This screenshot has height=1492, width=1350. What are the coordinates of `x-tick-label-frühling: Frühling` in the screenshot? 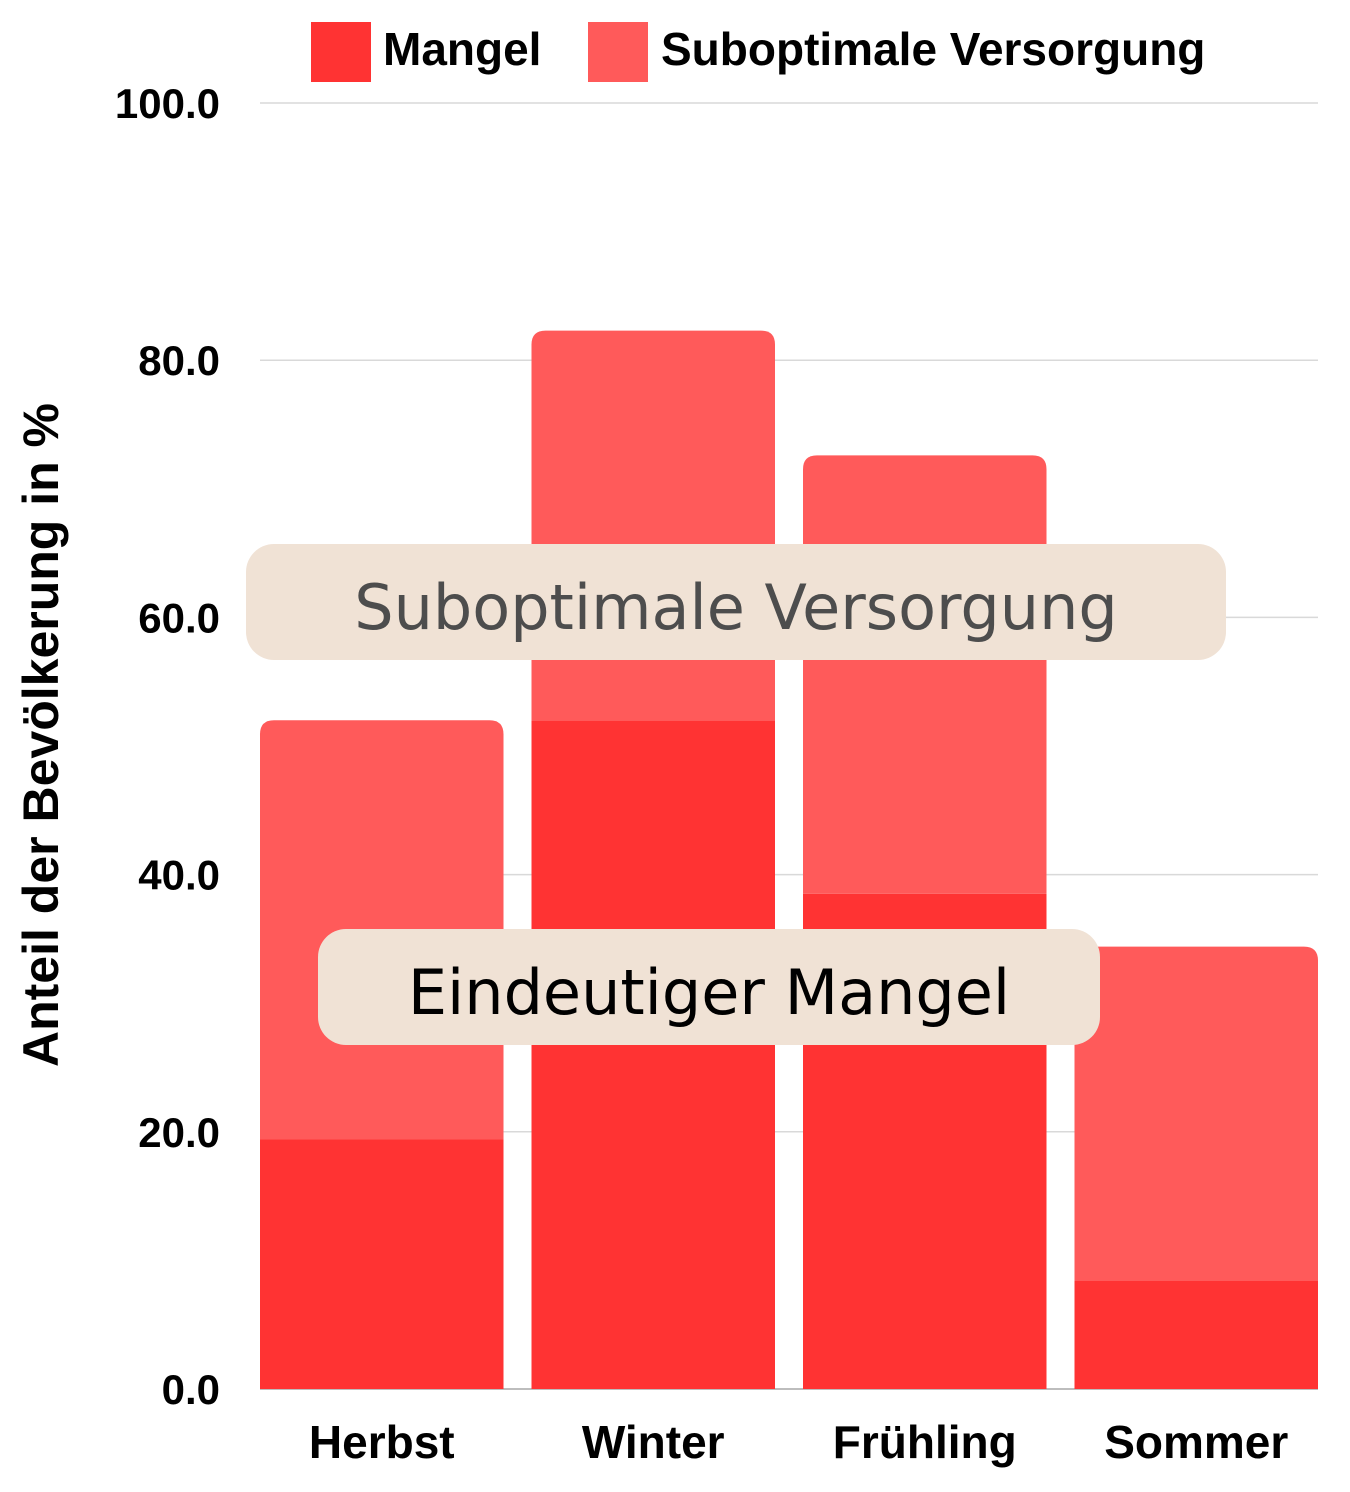 It's located at (925, 1442).